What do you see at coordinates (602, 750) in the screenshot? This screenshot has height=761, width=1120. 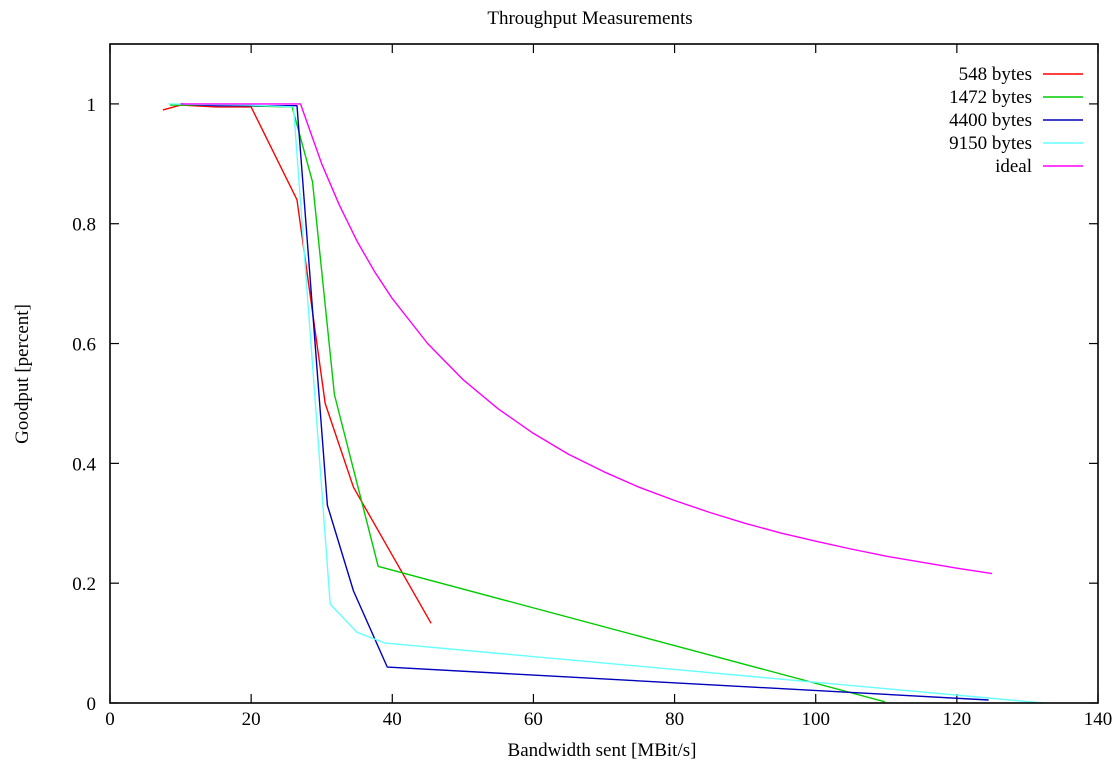 I see `x-axis-title: Bandwidth sent [MBit/s]` at bounding box center [602, 750].